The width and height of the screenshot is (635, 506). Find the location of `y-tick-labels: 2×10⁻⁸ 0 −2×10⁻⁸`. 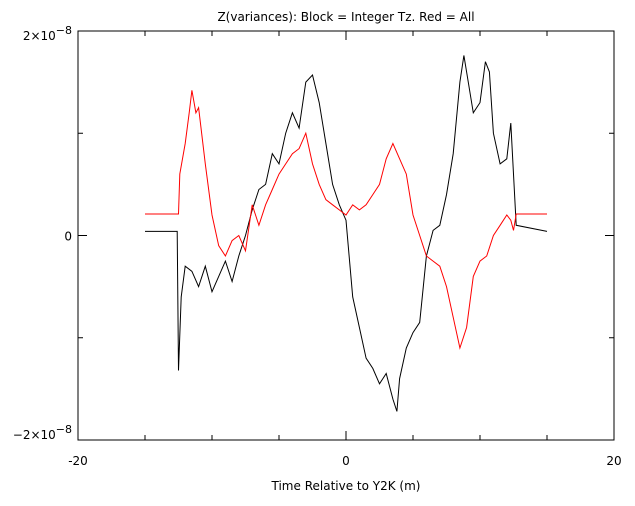

y-tick-labels: 2×10⁻⁸ 0 −2×10⁻⁸ is located at coordinates (42, 233).